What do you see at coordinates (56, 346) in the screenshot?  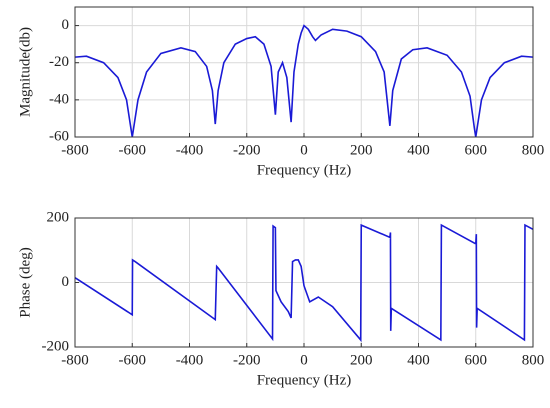 I see `y-tick-label: -200` at bounding box center [56, 346].